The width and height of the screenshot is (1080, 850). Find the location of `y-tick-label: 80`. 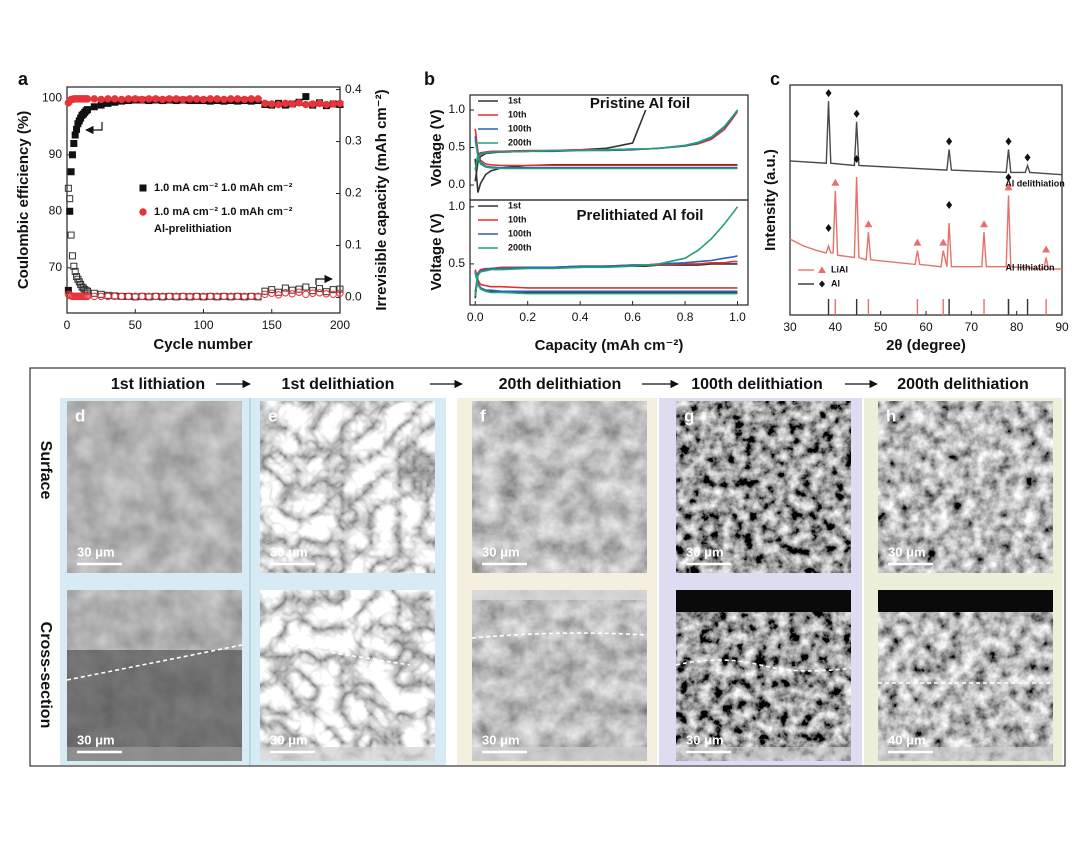

y-tick-label: 80 is located at coordinates (56, 210).